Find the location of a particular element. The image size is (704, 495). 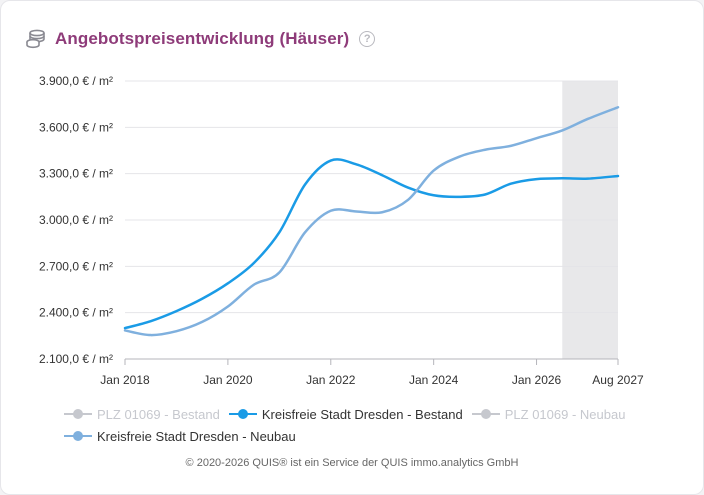

legend-item-dresden-neubau: Kreisfreie Stadt Dresden - Neubau is located at coordinates (179, 436).